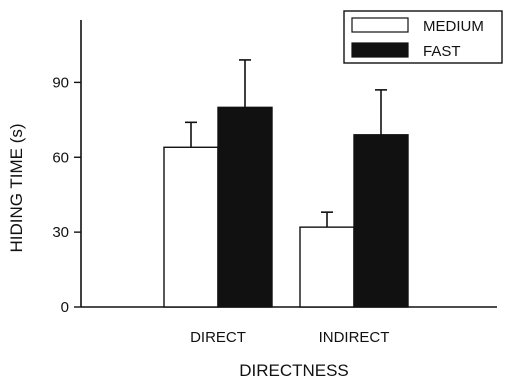 The height and width of the screenshot is (382, 509). What do you see at coordinates (16, 187) in the screenshot?
I see `y-axis-title: HIDING TIME (s)` at bounding box center [16, 187].